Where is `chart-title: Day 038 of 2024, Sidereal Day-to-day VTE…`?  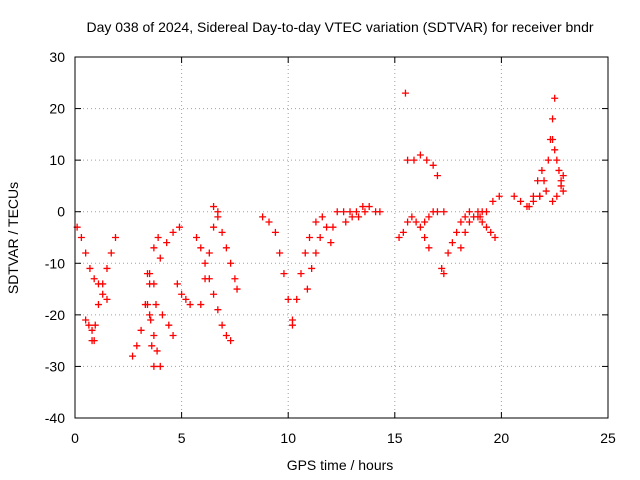 chart-title: Day 038 of 2024, Sidereal Day-to-day VTE… is located at coordinates (339, 27).